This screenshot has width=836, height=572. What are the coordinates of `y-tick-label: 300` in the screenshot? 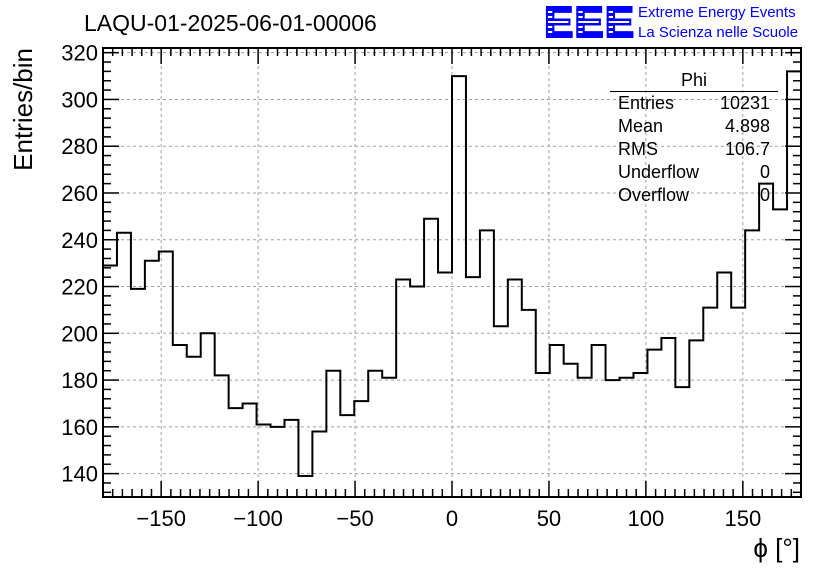 It's located at (79, 99).